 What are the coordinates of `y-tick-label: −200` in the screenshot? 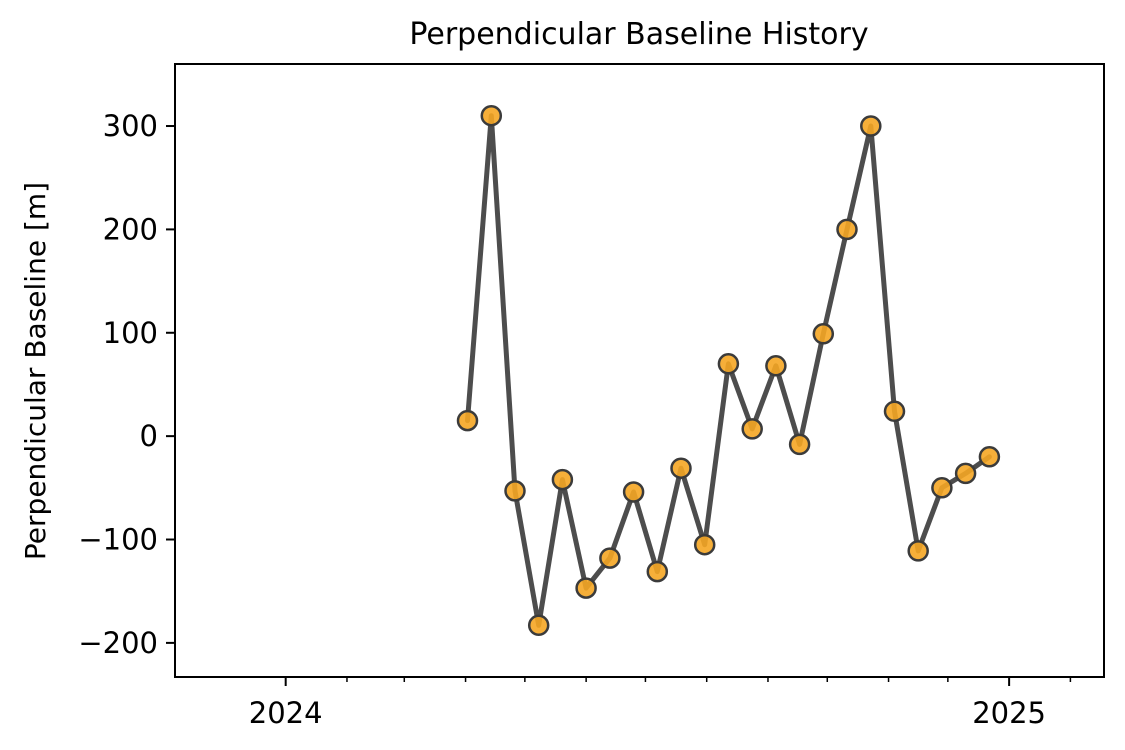 It's located at (118, 643).